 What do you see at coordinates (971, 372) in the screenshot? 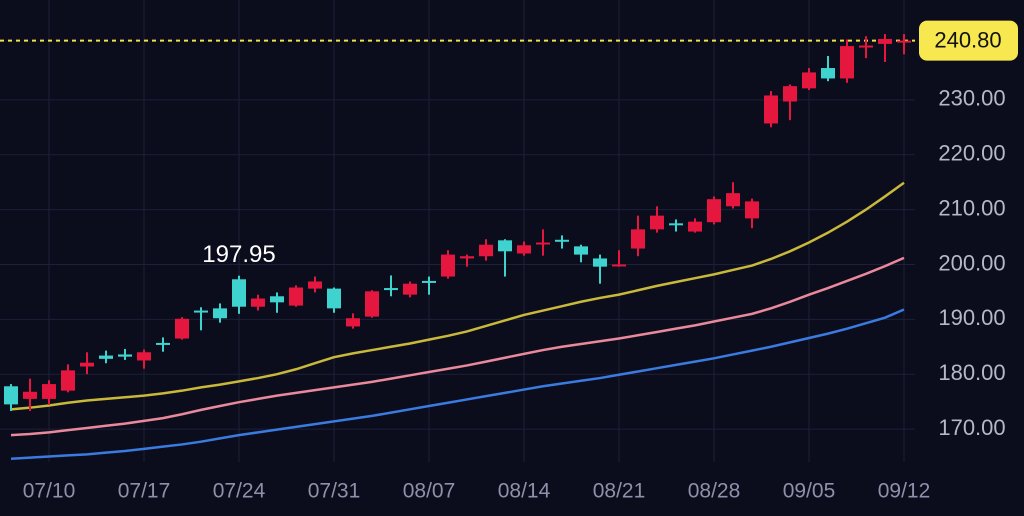
I see `y-tick-label: 180.00` at bounding box center [971, 372].